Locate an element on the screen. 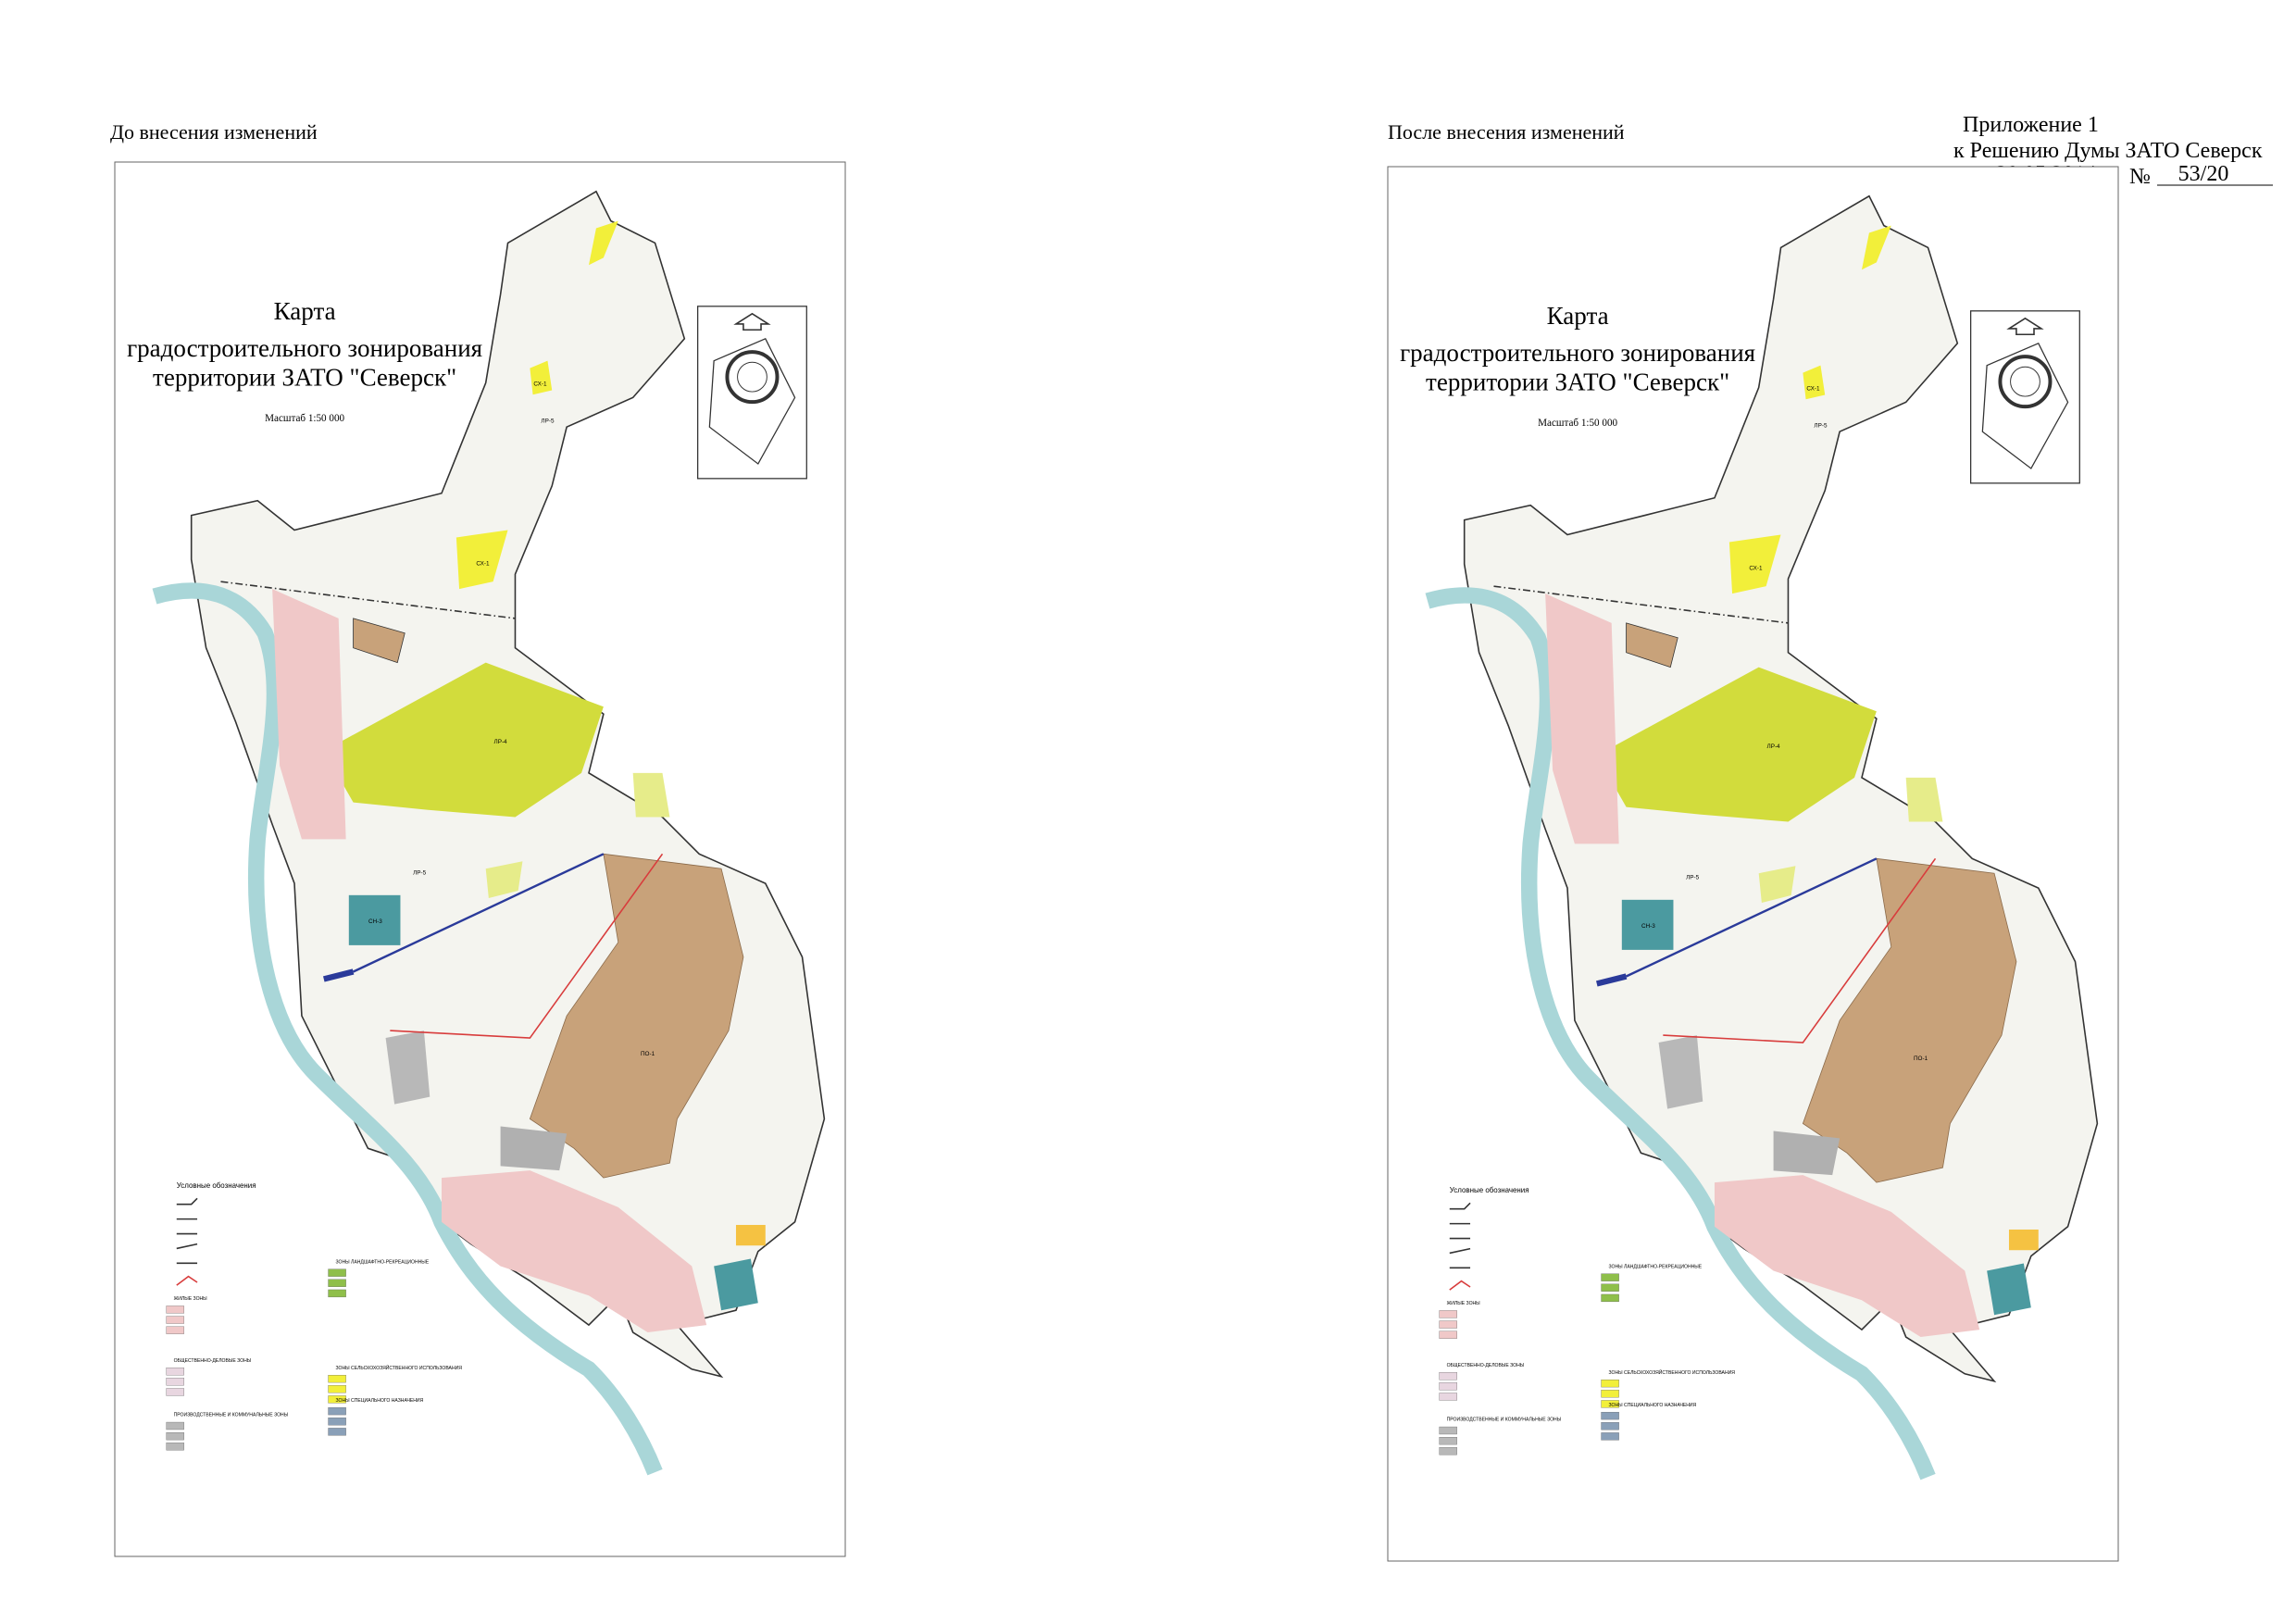 This screenshot has height=1624, width=2296. appendix-number: 53/20 is located at coordinates (2203, 174).